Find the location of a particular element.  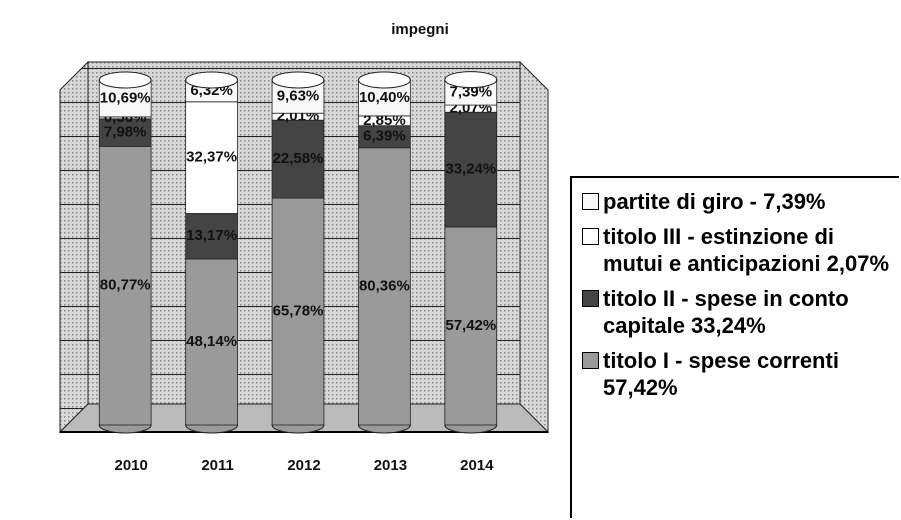

legend-entry: titolo I - spese correnti 57,42% is located at coordinates (737, 374).